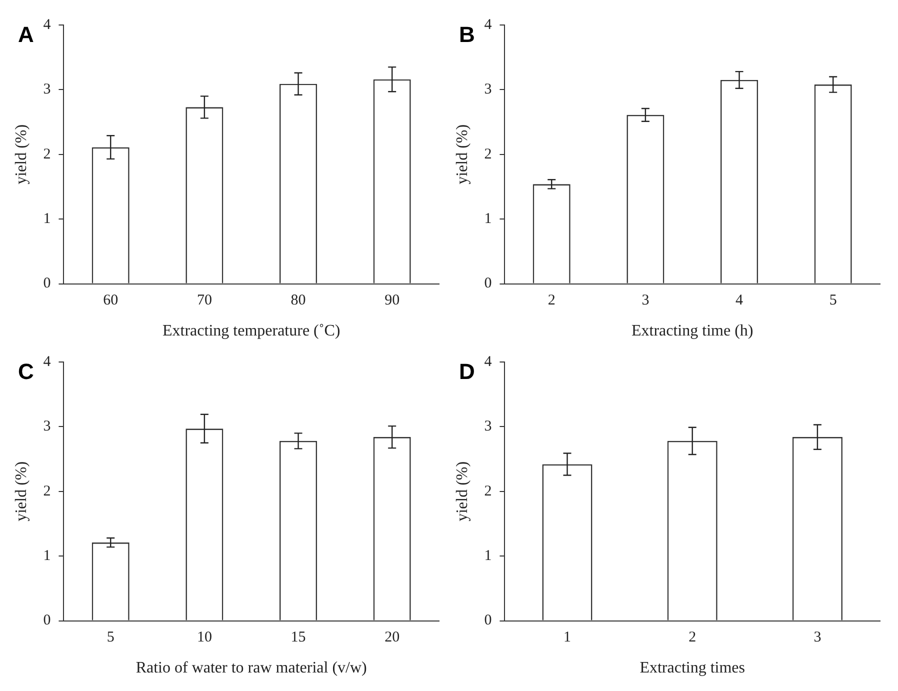 The image size is (898, 691). I want to click on x-tick-label: 60, so click(110, 300).